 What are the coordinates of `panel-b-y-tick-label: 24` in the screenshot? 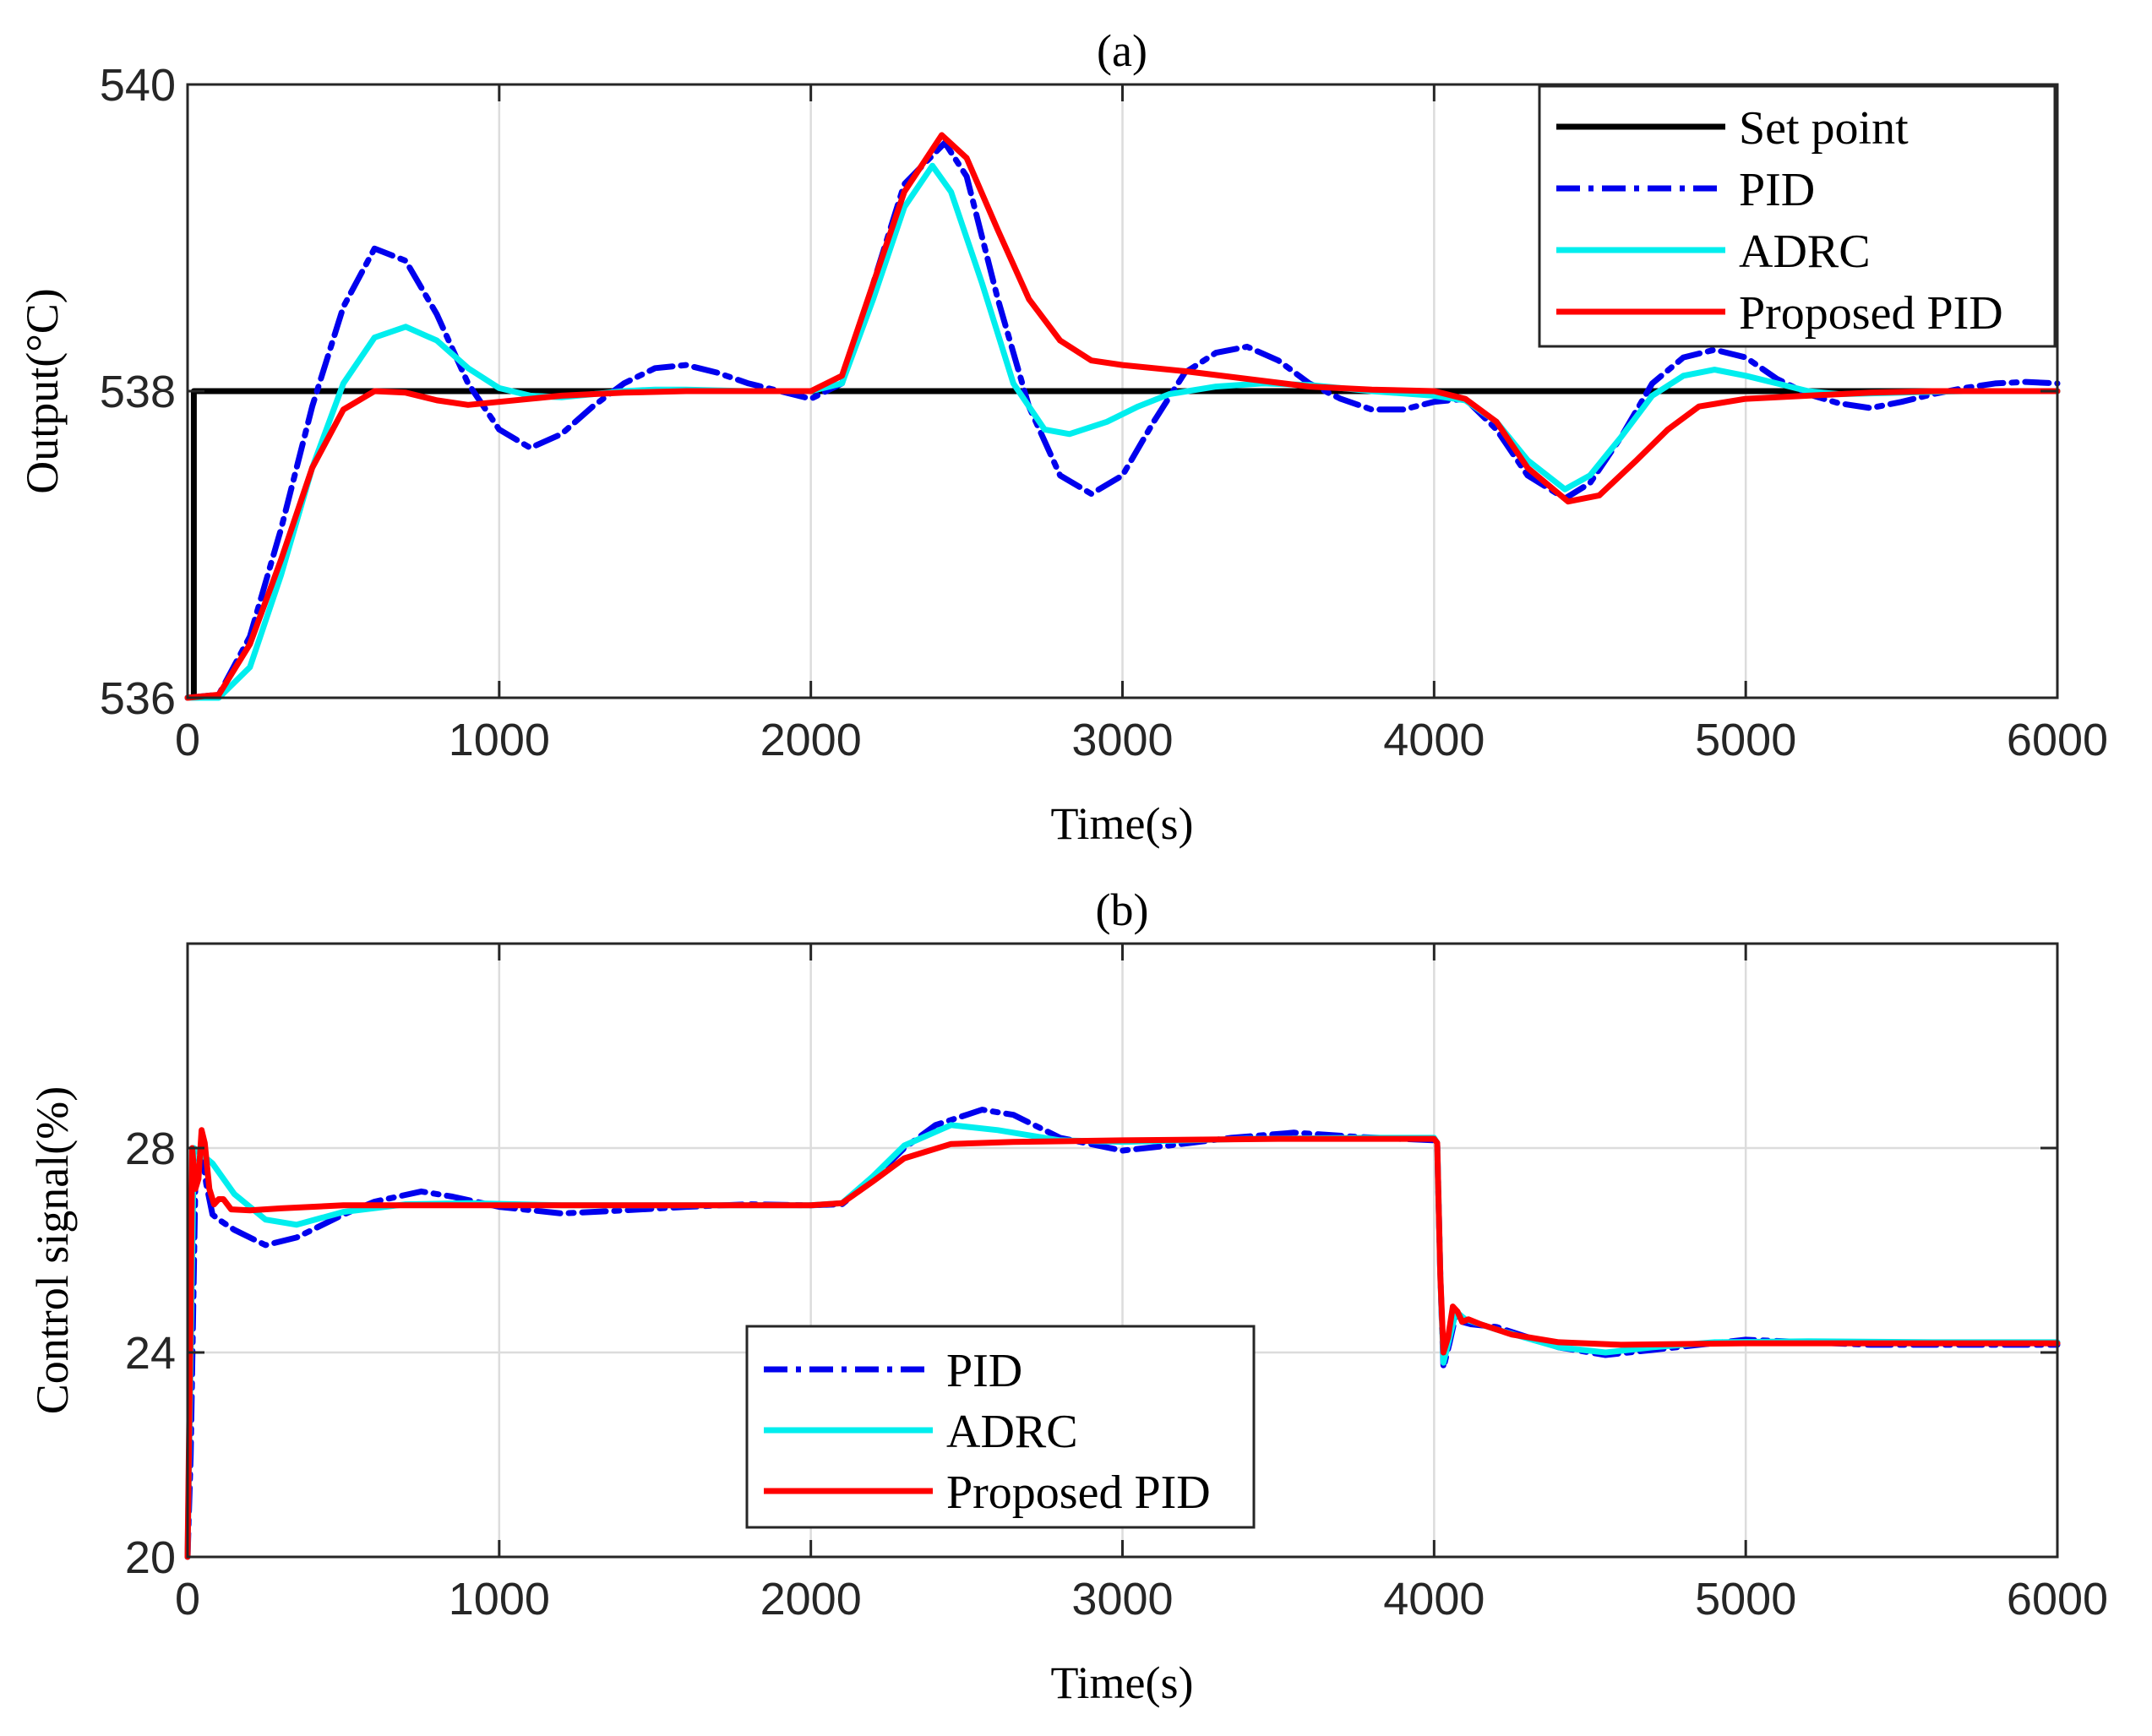 It's located at (151, 1353).